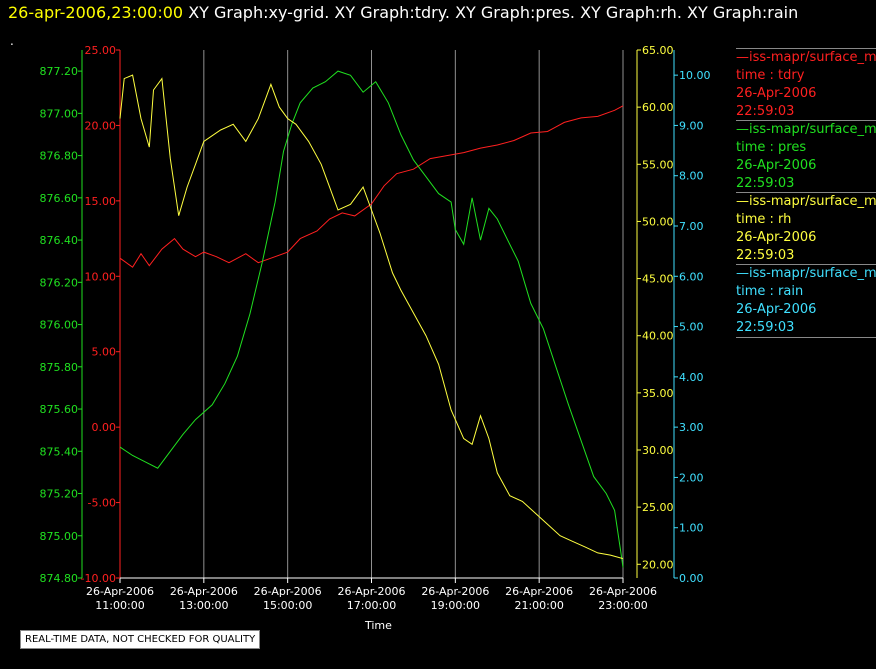 Image resolution: width=876 pixels, height=669 pixels. I want to click on y-tick-label-tdry: -5.00, so click(102, 503).